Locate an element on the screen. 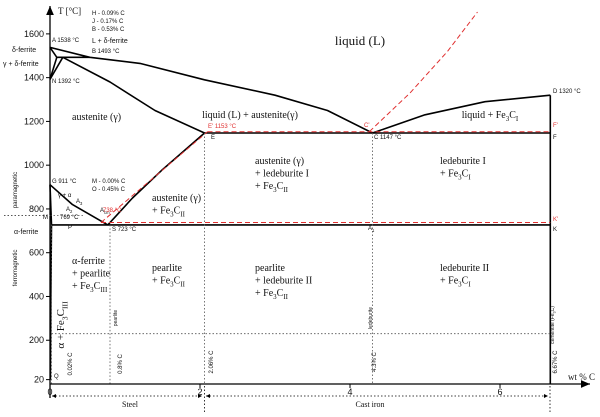 The height and width of the screenshot is (417, 600). annotation-text: + pearlite is located at coordinates (91, 274).